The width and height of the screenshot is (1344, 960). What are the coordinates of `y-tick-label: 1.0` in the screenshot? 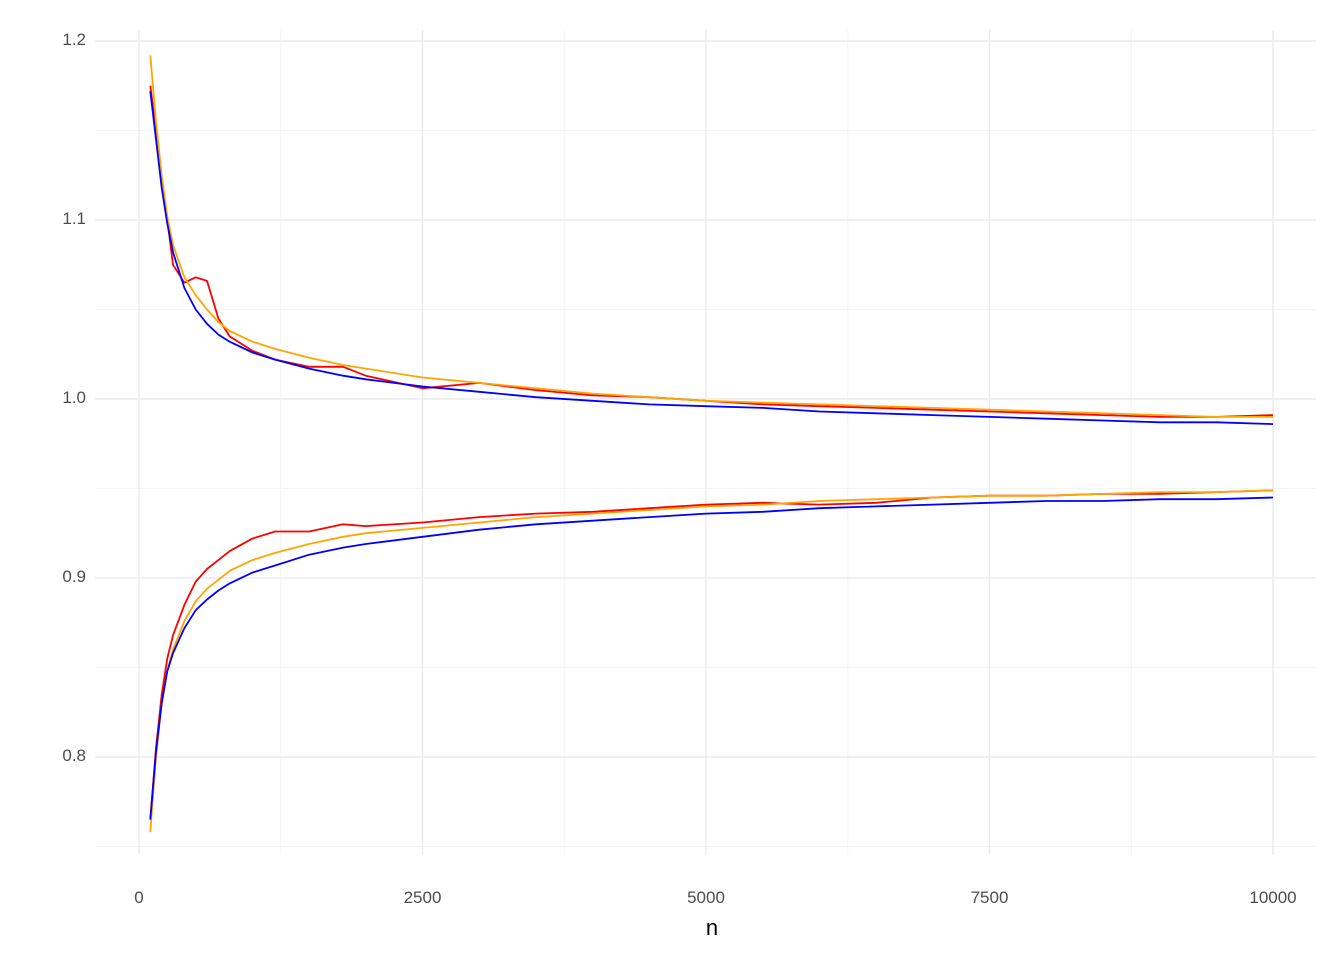 It's located at (74, 397).